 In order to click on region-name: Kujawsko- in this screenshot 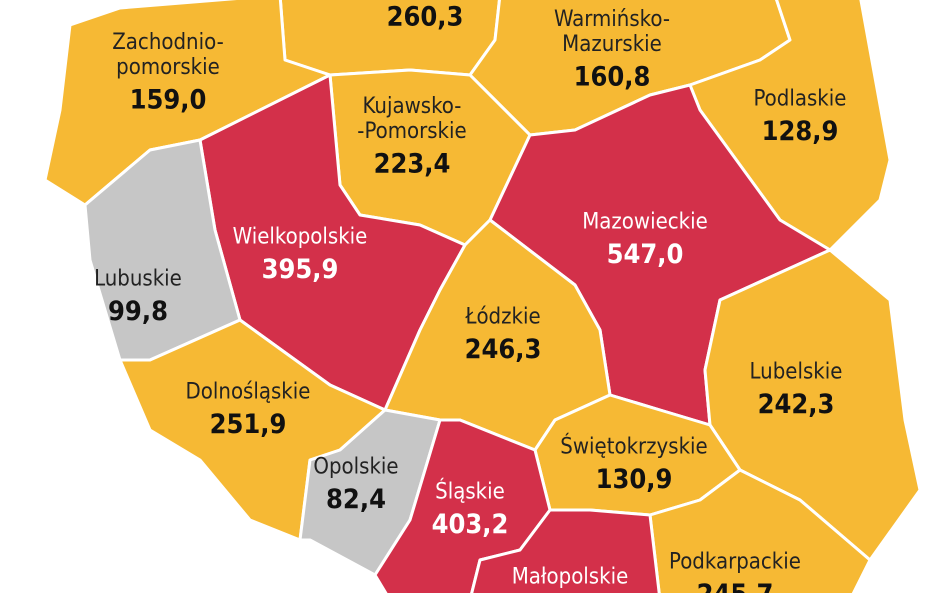, I will do `click(412, 106)`.